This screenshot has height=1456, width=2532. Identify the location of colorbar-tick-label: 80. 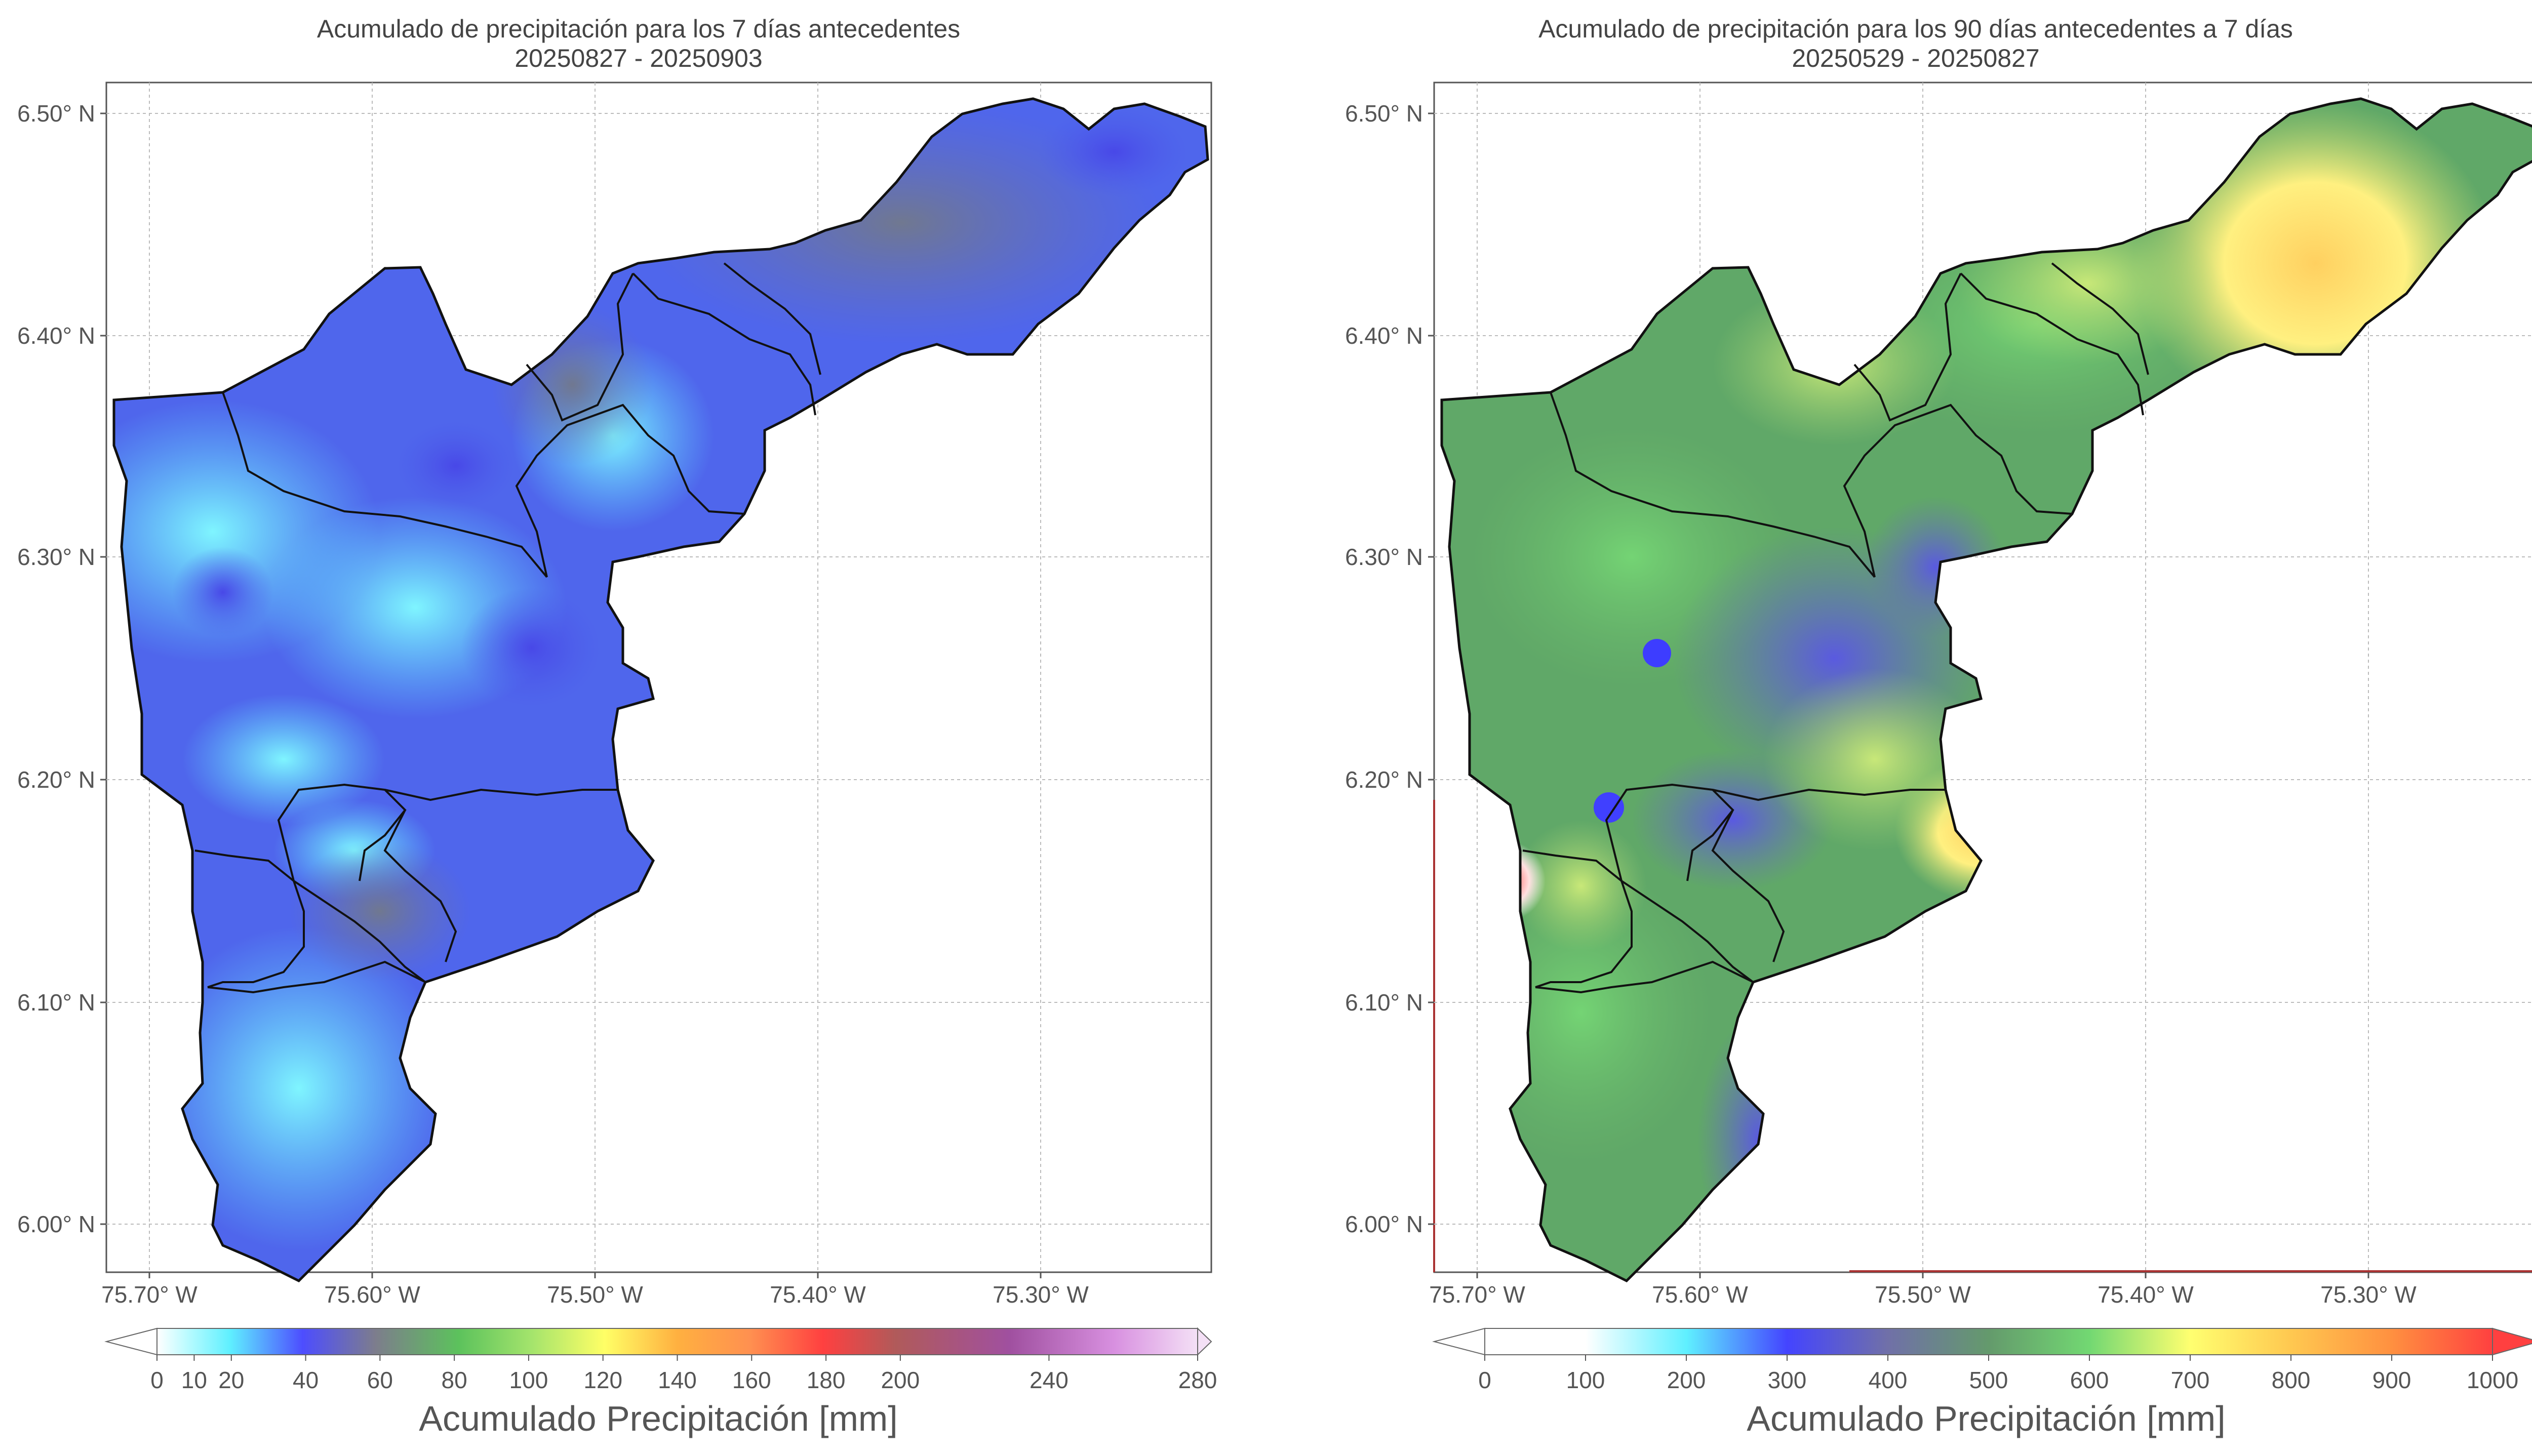
(454, 1380).